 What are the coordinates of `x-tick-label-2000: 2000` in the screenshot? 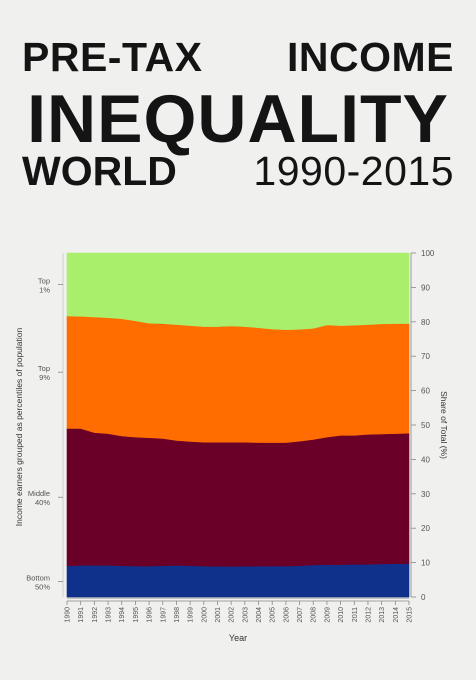 It's located at (204, 615).